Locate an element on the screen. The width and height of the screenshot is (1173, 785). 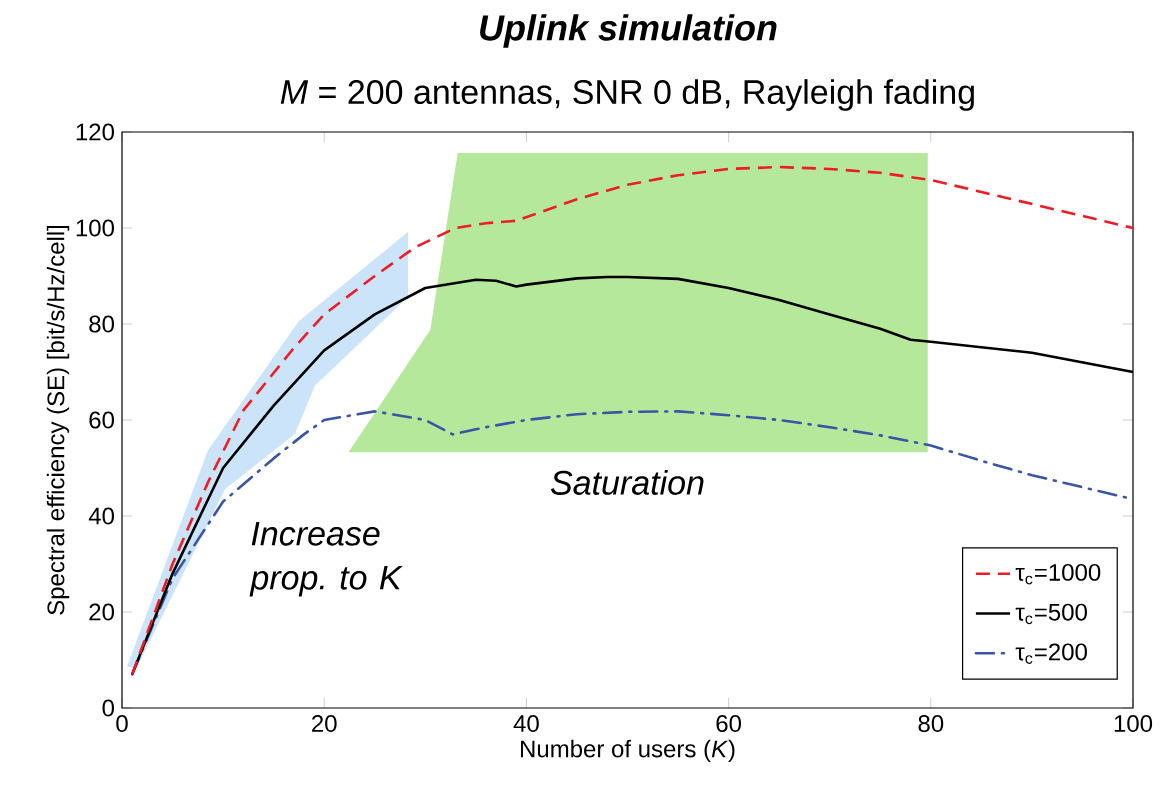
x-tick-label: 80 is located at coordinates (931, 724).